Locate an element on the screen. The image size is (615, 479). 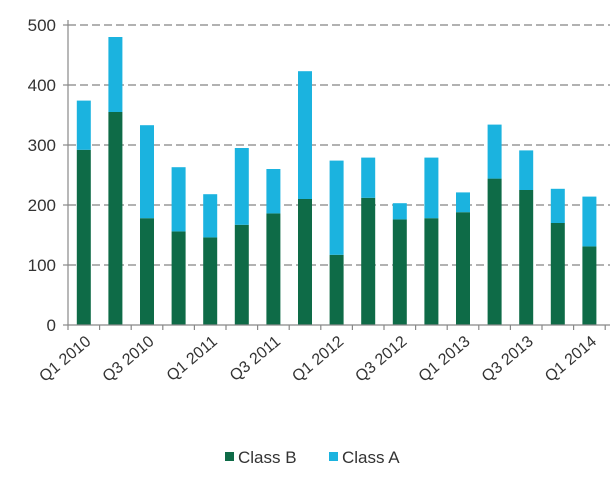
bar-class-a-q2-2013 is located at coordinates (494, 151).